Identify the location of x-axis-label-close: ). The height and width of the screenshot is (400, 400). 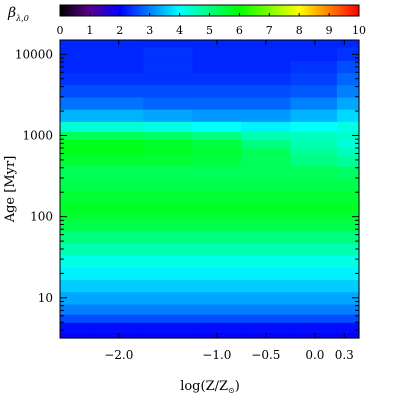
(237, 386).